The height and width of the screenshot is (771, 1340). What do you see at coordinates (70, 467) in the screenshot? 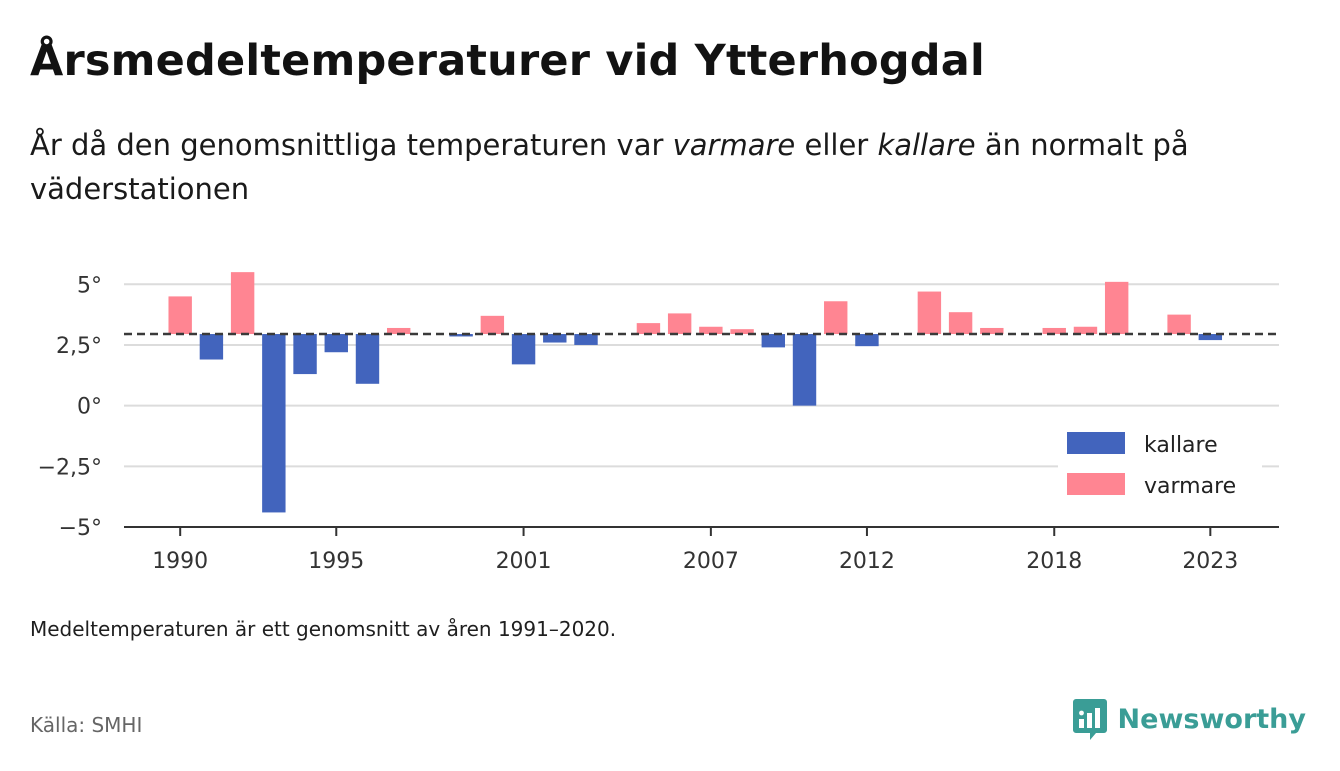
I see `y-tick-label: −2,5°` at bounding box center [70, 467].